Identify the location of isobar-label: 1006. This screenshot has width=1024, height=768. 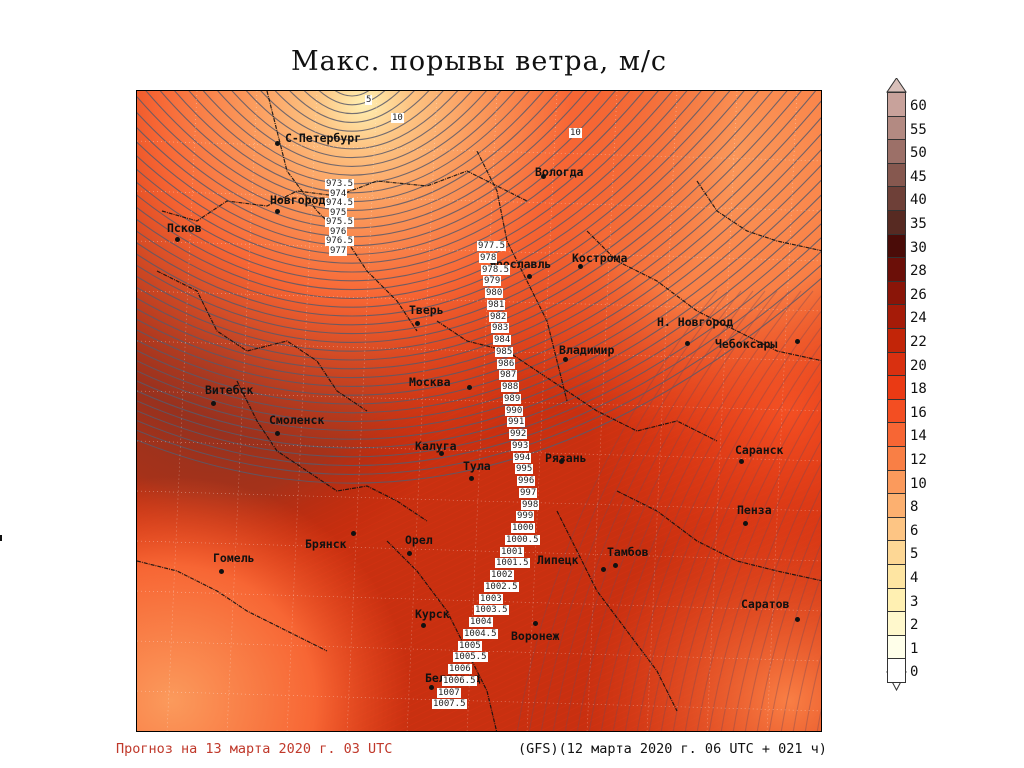
(460, 669).